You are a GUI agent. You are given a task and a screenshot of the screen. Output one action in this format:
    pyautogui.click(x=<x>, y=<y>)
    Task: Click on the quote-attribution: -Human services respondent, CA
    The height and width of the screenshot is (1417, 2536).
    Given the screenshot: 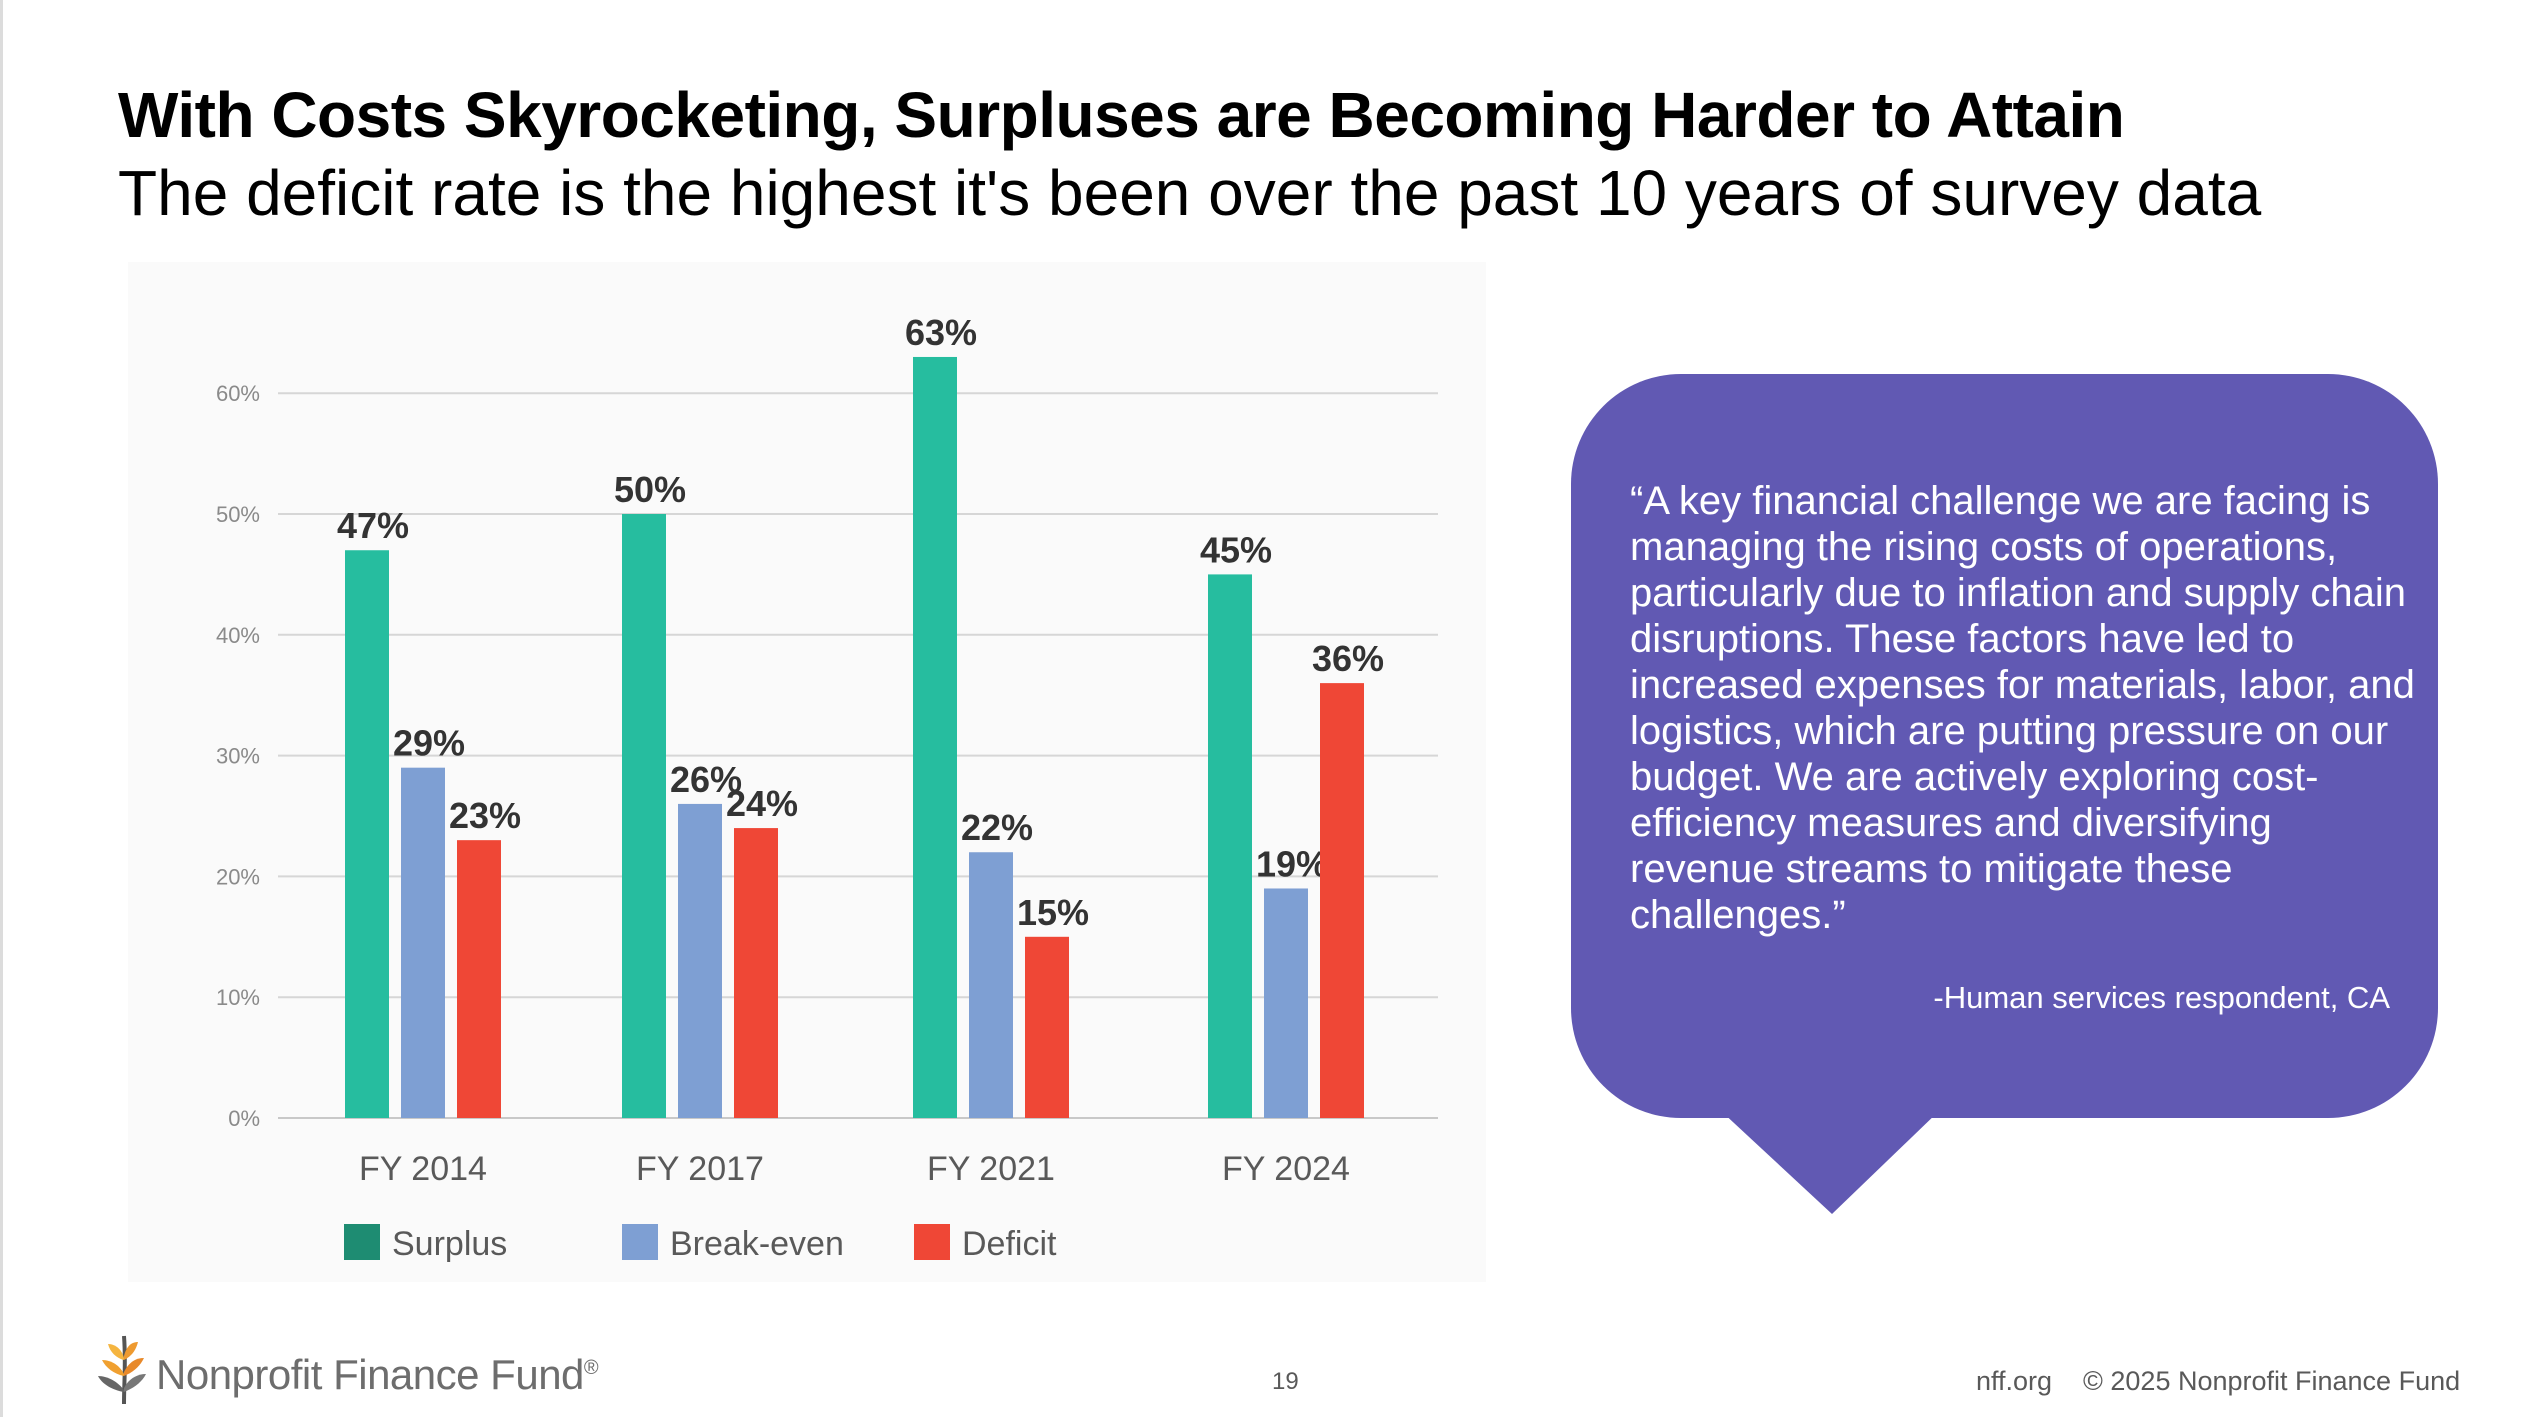 What is the action you would take?
    pyautogui.click(x=2161, y=997)
    